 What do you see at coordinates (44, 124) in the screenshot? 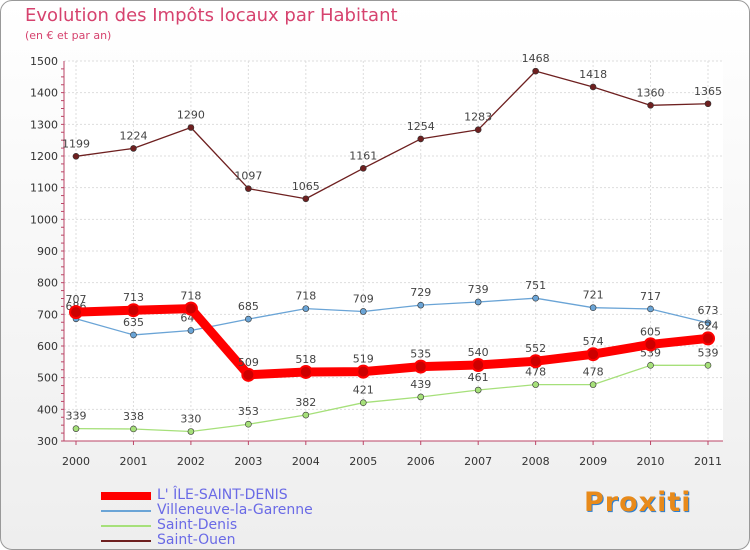
I see `y-tick-label: 1300` at bounding box center [44, 124].